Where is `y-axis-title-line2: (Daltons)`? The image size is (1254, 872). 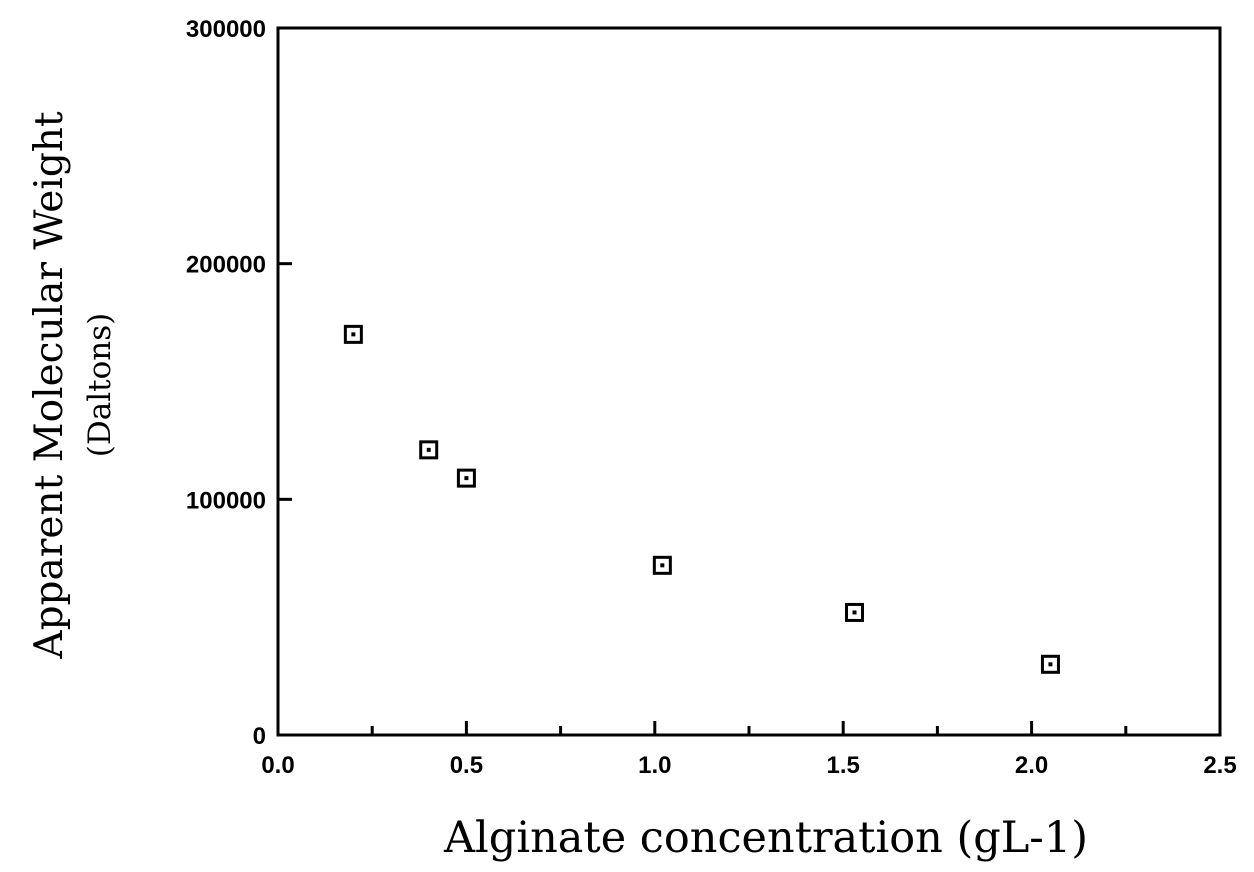 y-axis-title-line2: (Daltons) is located at coordinates (100, 385).